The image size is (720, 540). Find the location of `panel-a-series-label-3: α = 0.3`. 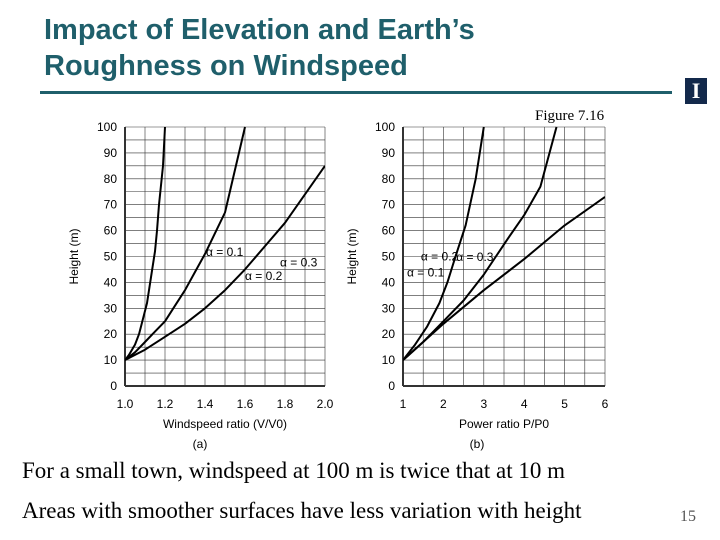

panel-a-series-label-3: α = 0.3 is located at coordinates (299, 262).